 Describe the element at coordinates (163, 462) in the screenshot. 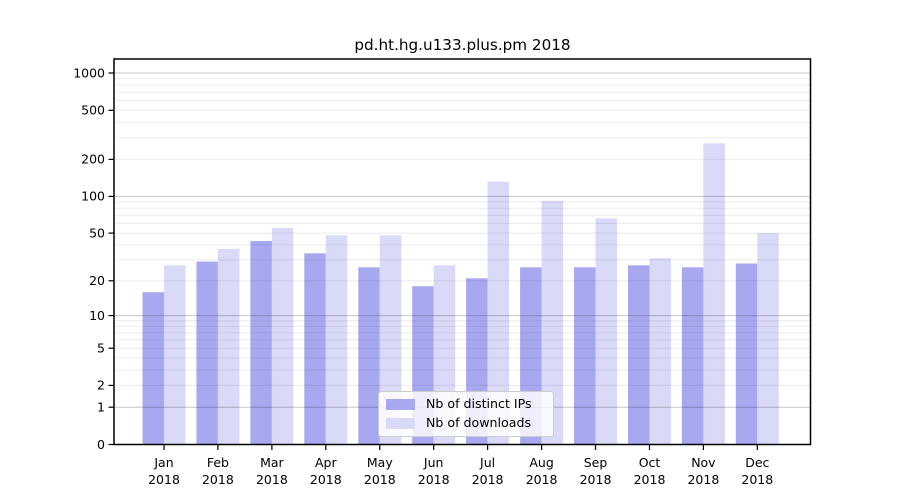

I see `x-tick-label: Jan` at that location.